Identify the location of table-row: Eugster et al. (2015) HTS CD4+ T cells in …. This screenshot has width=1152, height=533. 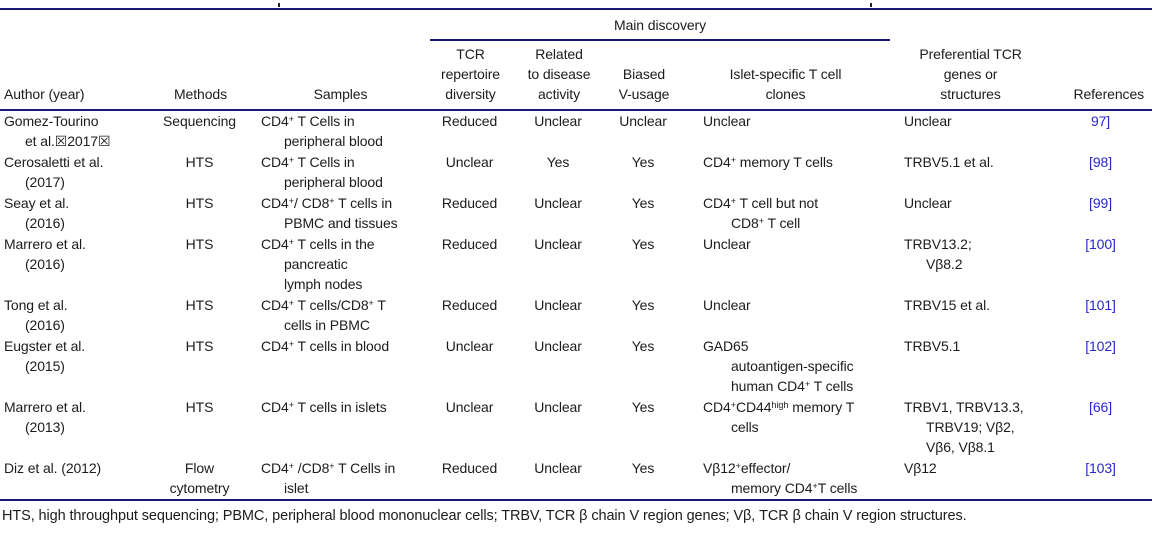
(576, 366).